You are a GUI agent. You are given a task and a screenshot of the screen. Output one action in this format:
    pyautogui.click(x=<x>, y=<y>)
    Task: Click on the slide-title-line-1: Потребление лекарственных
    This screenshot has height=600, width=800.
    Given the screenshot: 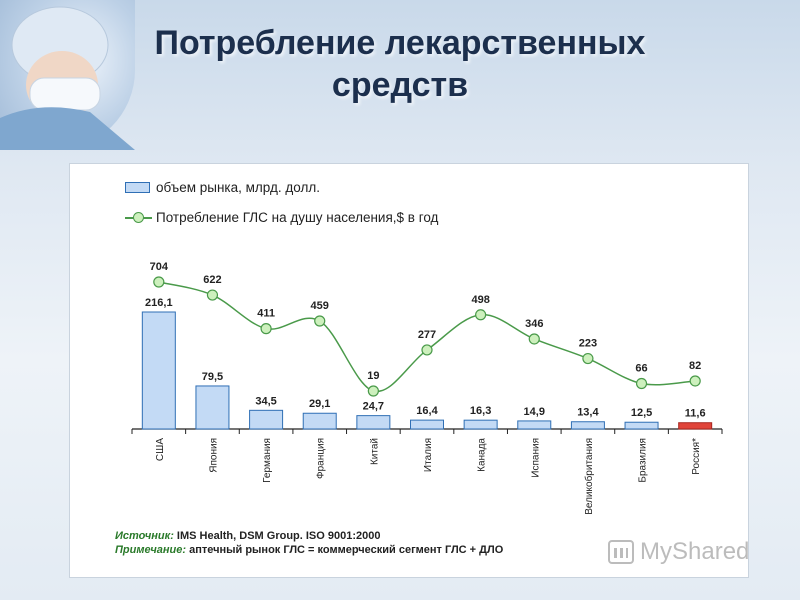 What is the action you would take?
    pyautogui.click(x=400, y=43)
    